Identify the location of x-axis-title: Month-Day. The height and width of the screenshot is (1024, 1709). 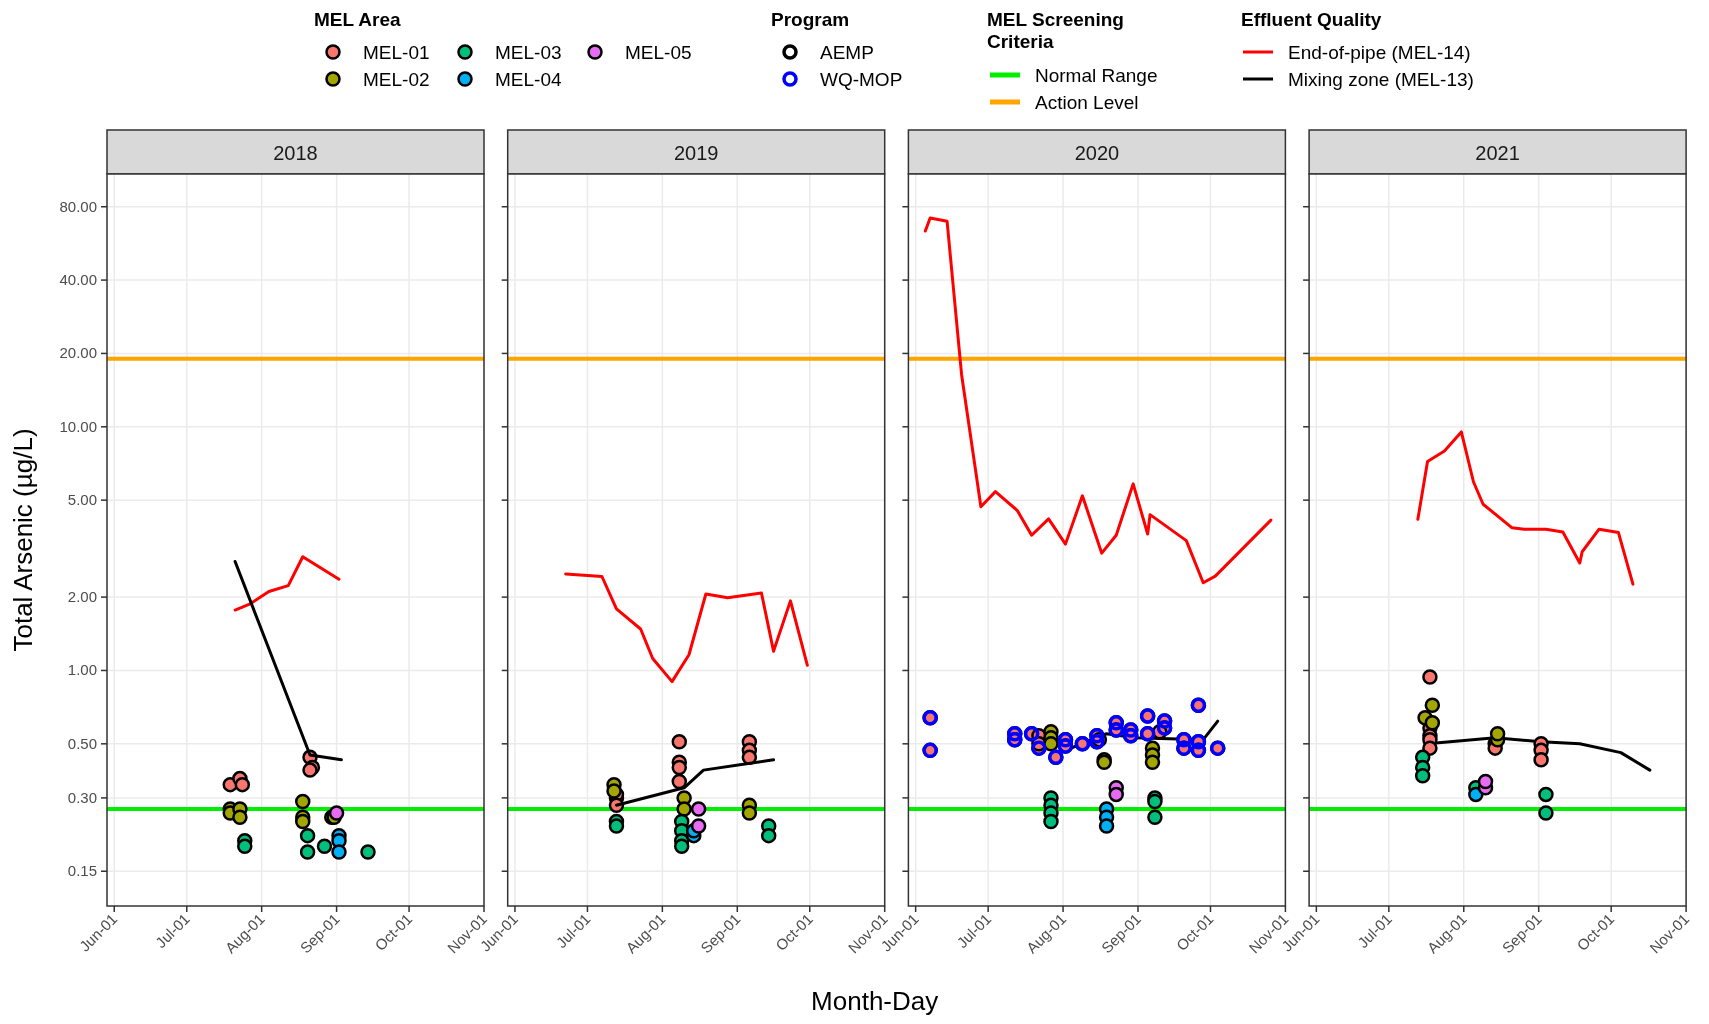
(875, 1001).